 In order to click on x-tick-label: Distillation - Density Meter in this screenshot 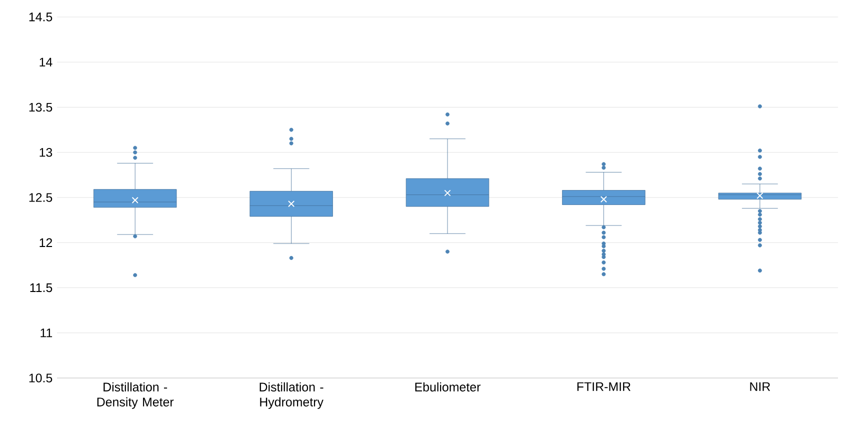, I will do `click(135, 395)`.